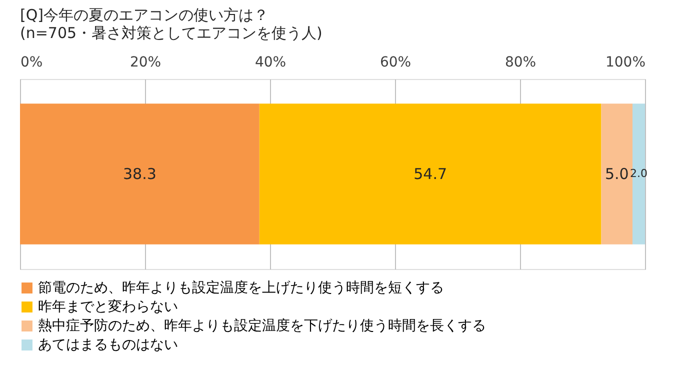 The width and height of the screenshot is (680, 381). Describe the element at coordinates (625, 62) in the screenshot. I see `x-tick-label: 100%` at that location.